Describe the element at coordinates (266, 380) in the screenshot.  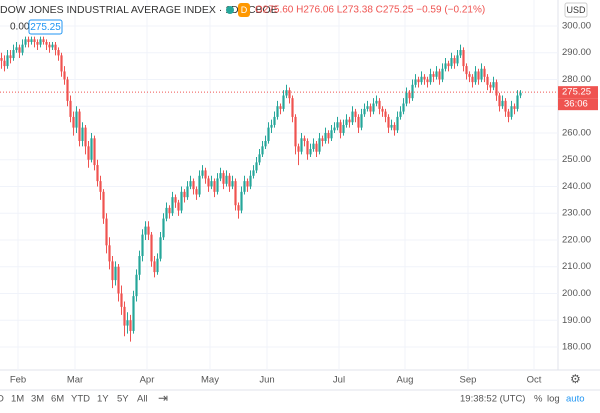
I see `x-tick-label: Jun` at that location.